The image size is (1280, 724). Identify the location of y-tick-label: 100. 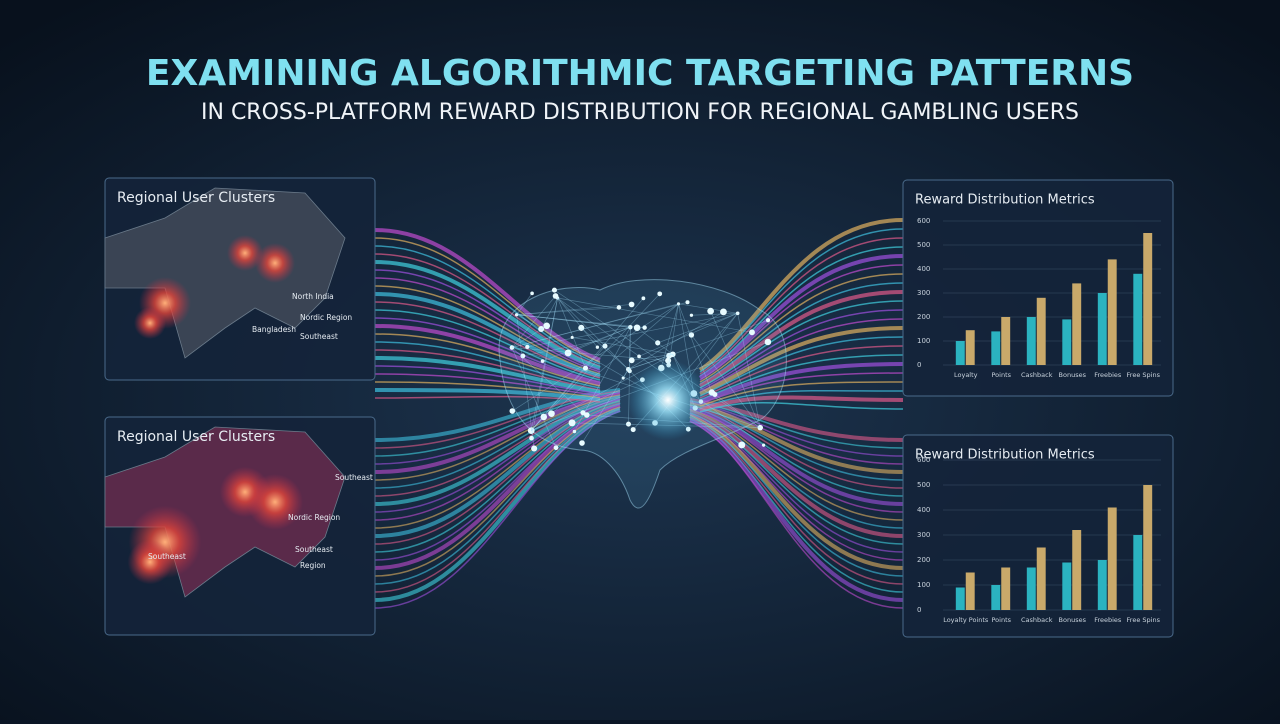
(923, 341).